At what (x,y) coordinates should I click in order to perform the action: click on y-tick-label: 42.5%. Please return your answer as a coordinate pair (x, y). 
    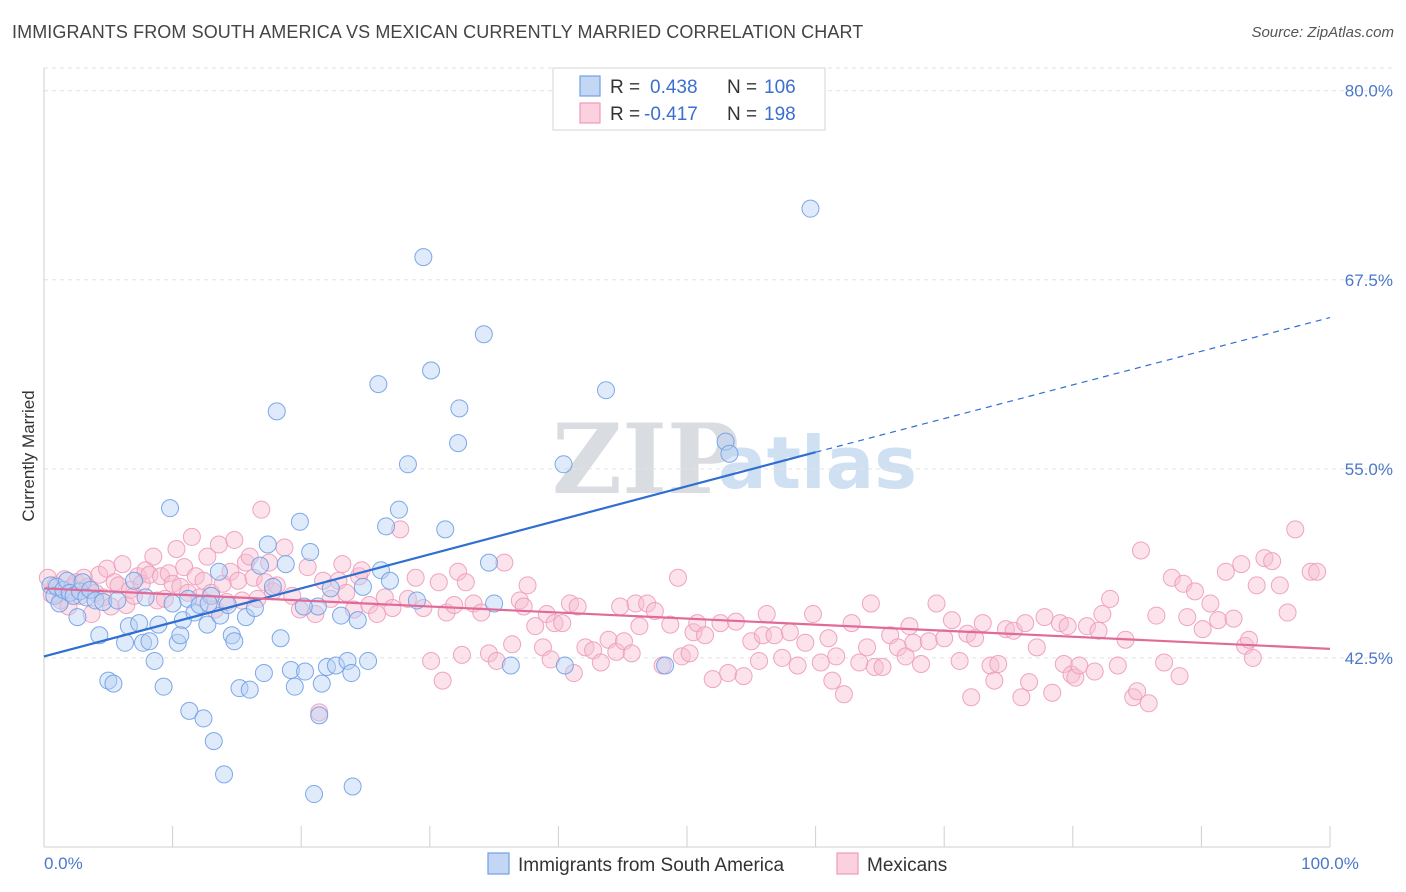
    Looking at the image, I should click on (1369, 658).